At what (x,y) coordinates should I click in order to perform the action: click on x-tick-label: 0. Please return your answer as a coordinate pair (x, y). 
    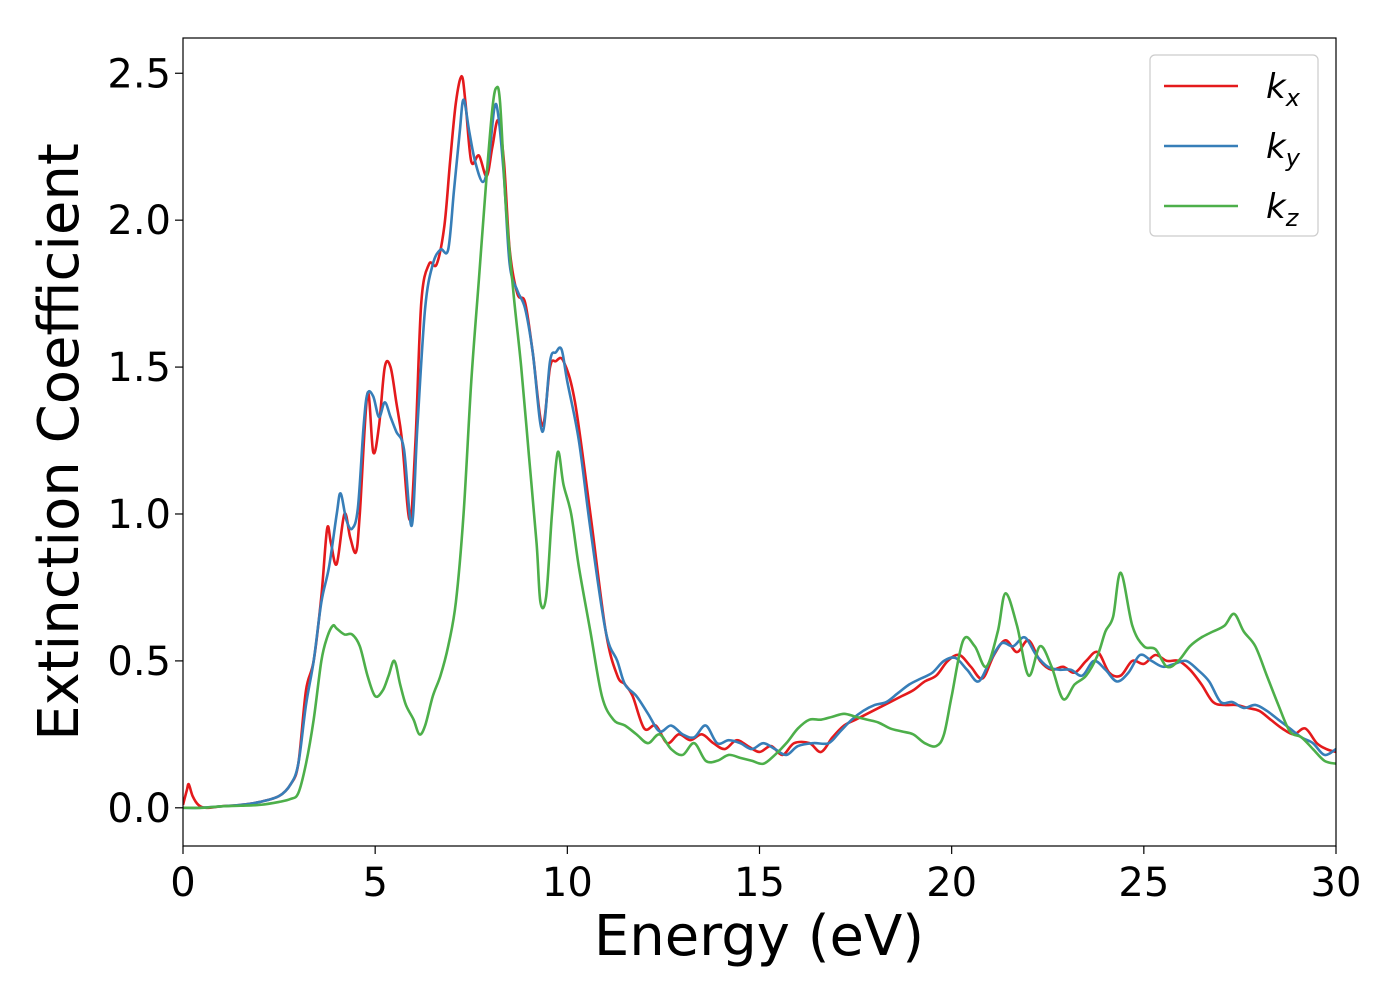
    Looking at the image, I should click on (182, 883).